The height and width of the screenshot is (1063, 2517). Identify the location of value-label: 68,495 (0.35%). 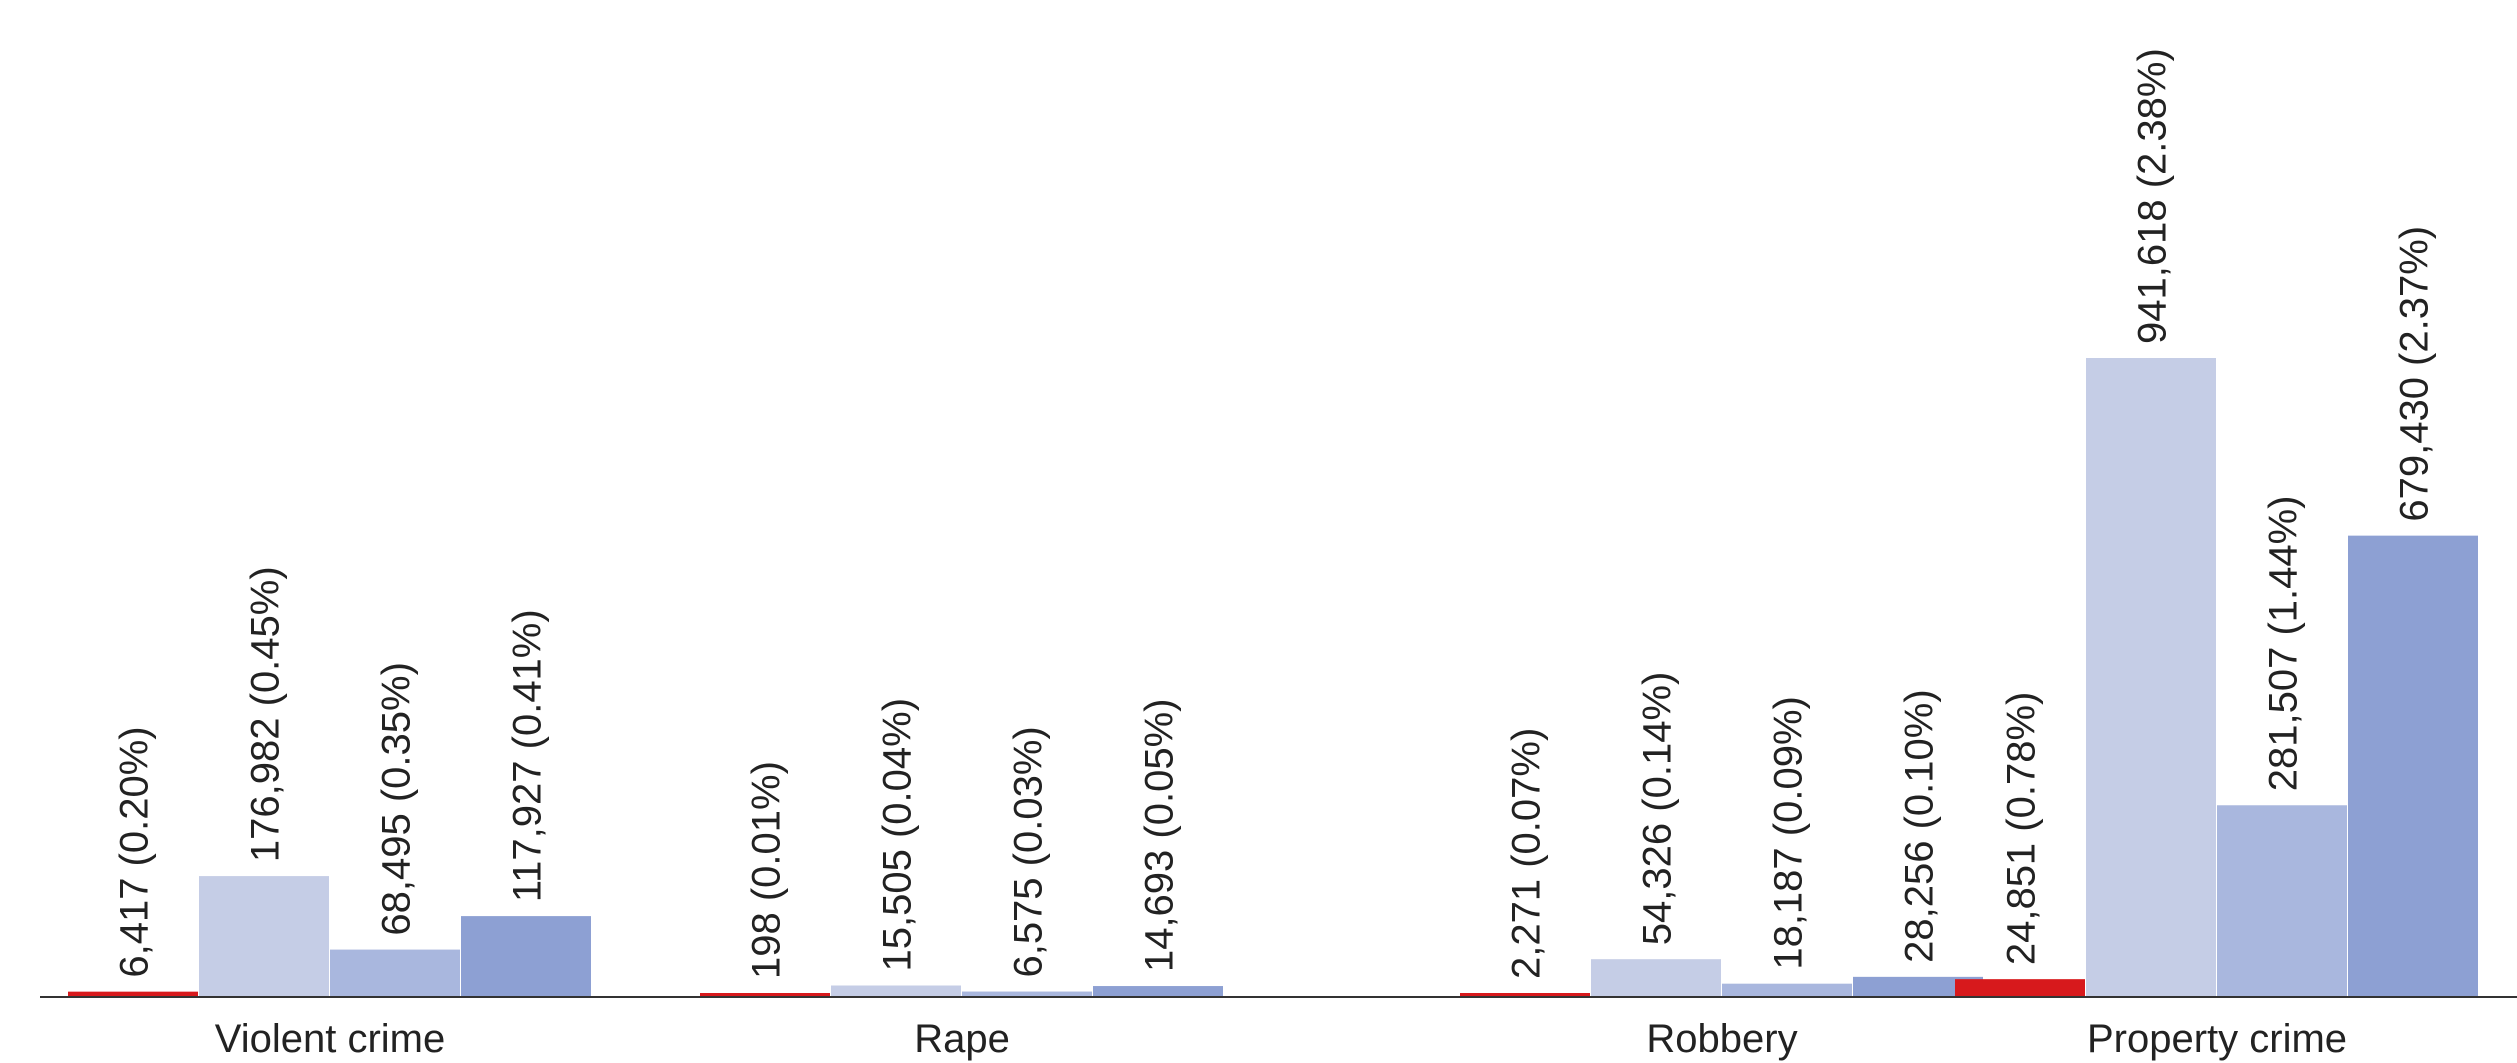
(397, 799).